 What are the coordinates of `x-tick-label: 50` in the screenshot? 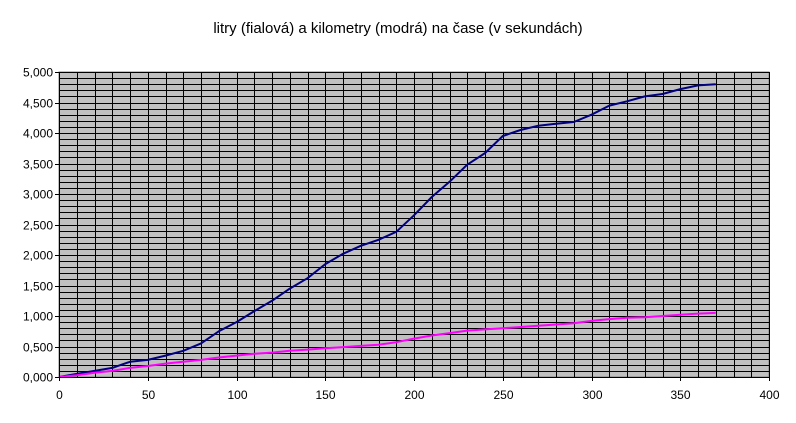 It's located at (149, 395).